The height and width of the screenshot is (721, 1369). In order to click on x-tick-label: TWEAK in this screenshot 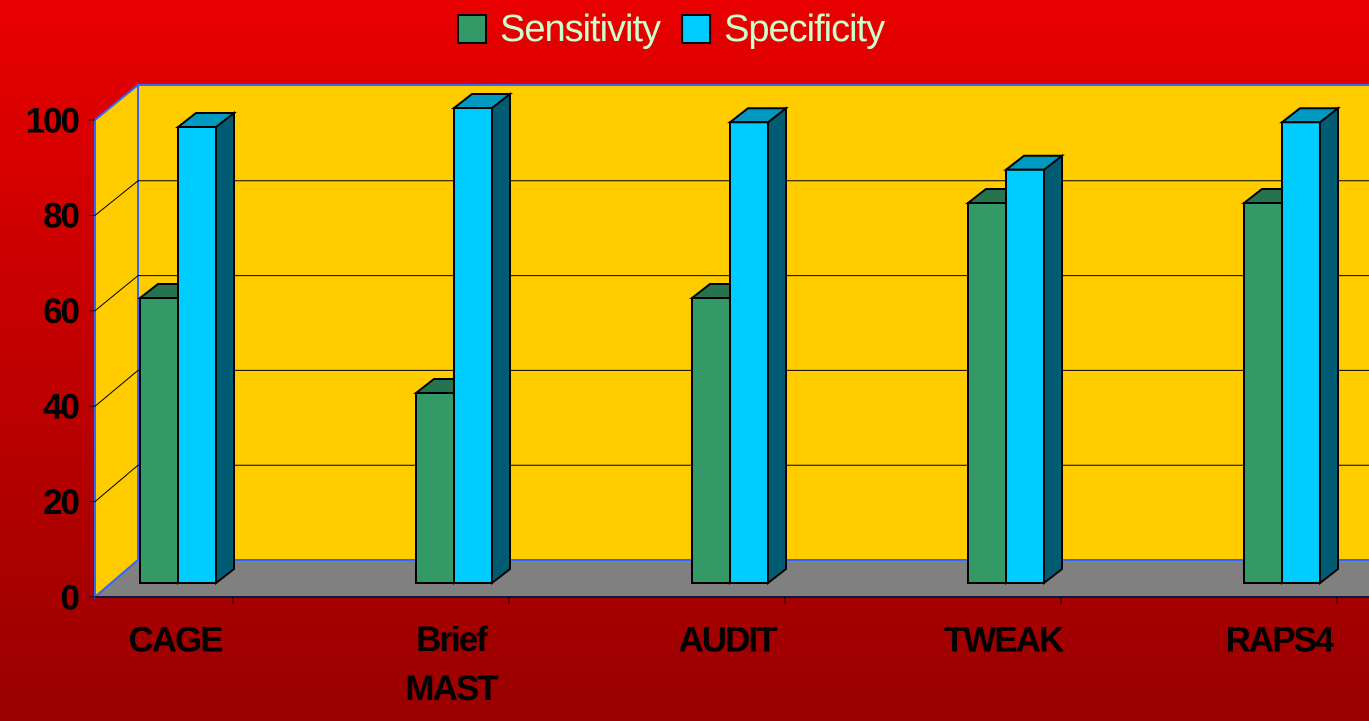, I will do `click(1004, 639)`.